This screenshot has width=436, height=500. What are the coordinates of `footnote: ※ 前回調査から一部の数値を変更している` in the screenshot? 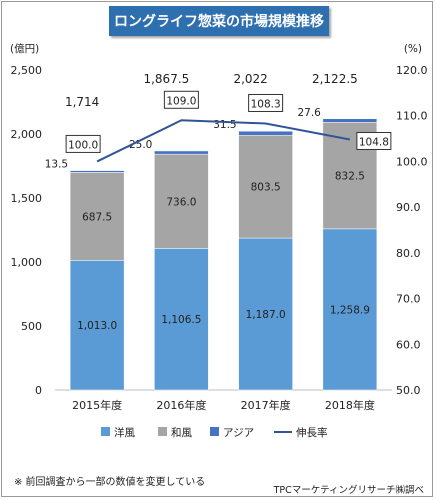 It's located at (110, 482).